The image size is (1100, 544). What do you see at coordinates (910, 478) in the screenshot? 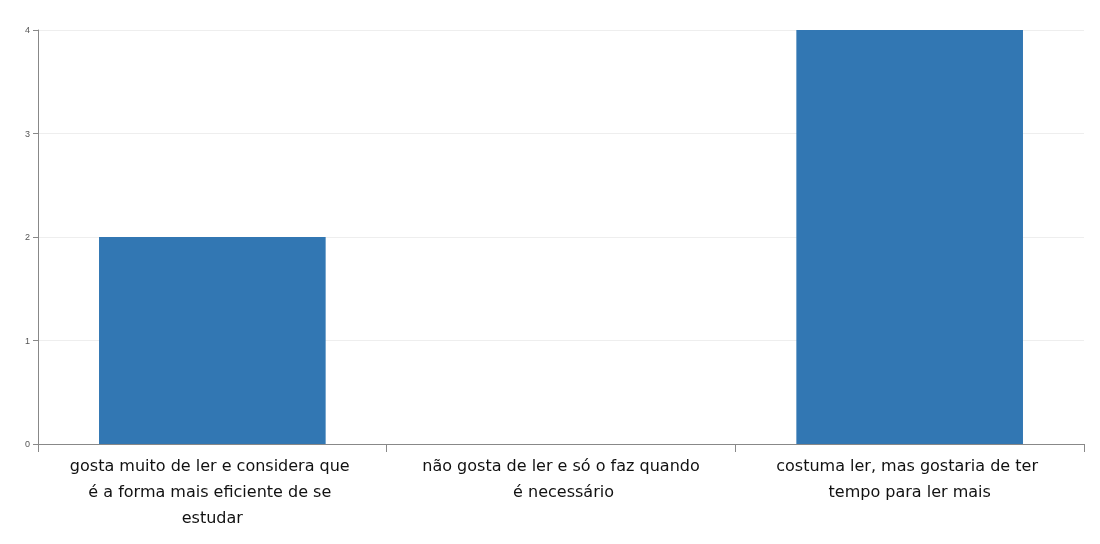
I see `x-tick-label: costuma ler, mas gostaria de ter tempo para ler mais` at bounding box center [910, 478].